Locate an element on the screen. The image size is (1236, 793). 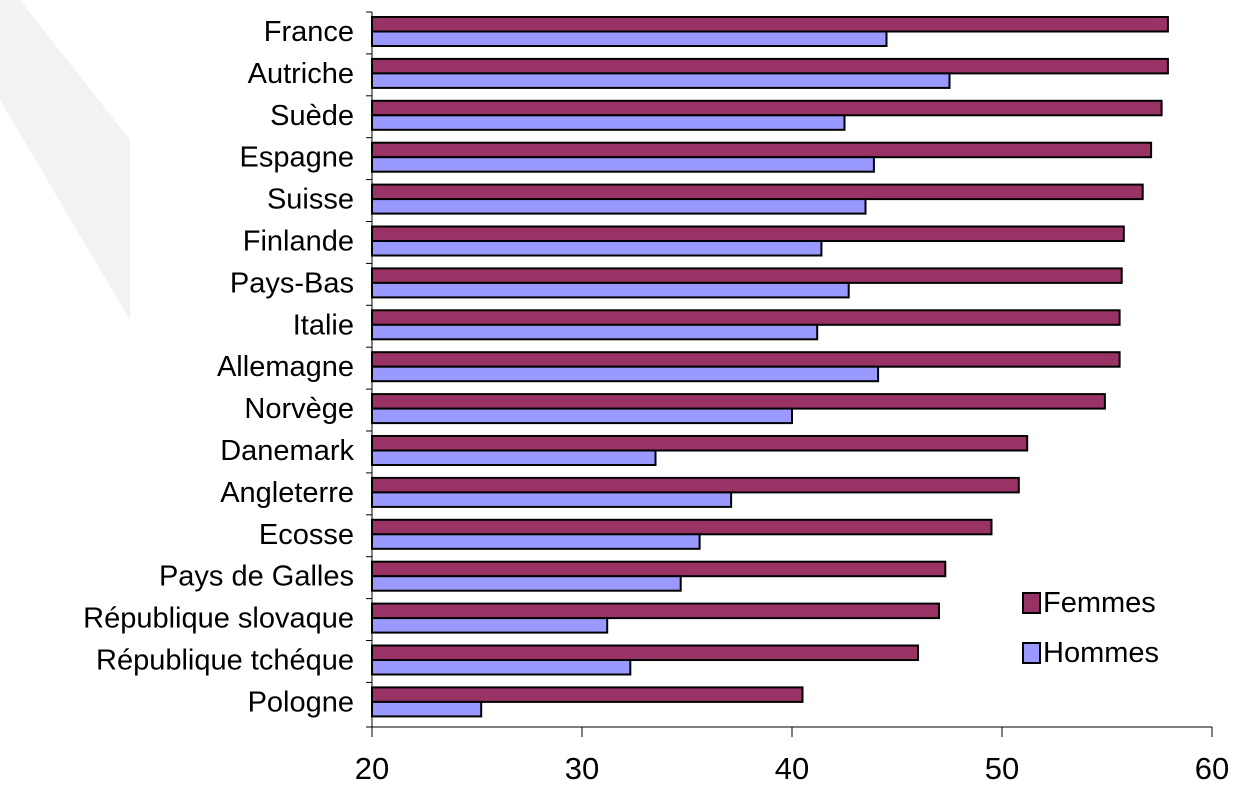
x-tick-label: 60 is located at coordinates (1212, 768).